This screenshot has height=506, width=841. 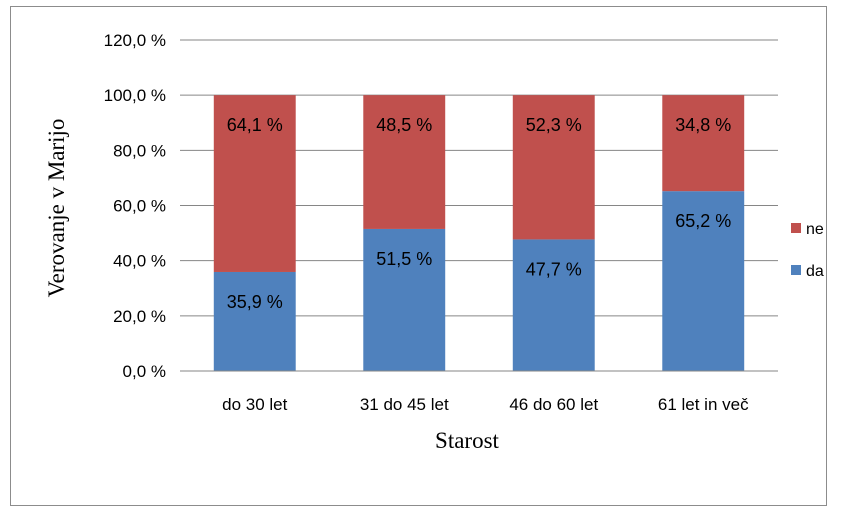 I want to click on data-label: 52,3 %, so click(x=554, y=125).